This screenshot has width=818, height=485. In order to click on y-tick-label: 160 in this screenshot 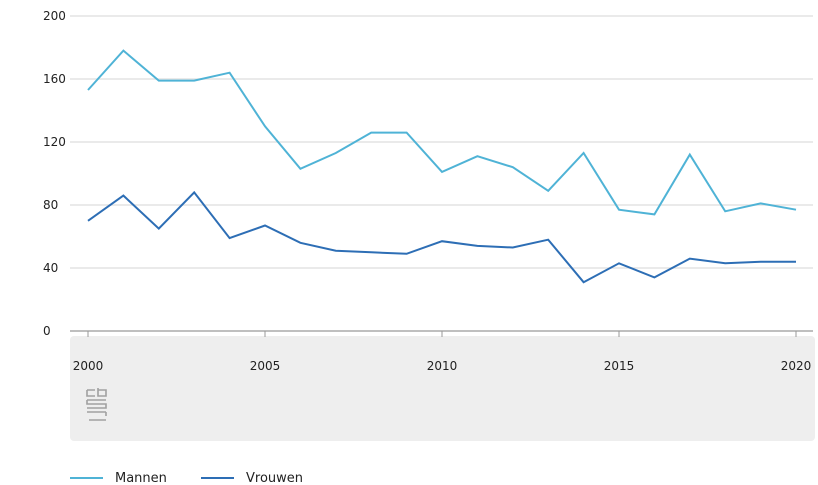, I will do `click(54, 79)`.